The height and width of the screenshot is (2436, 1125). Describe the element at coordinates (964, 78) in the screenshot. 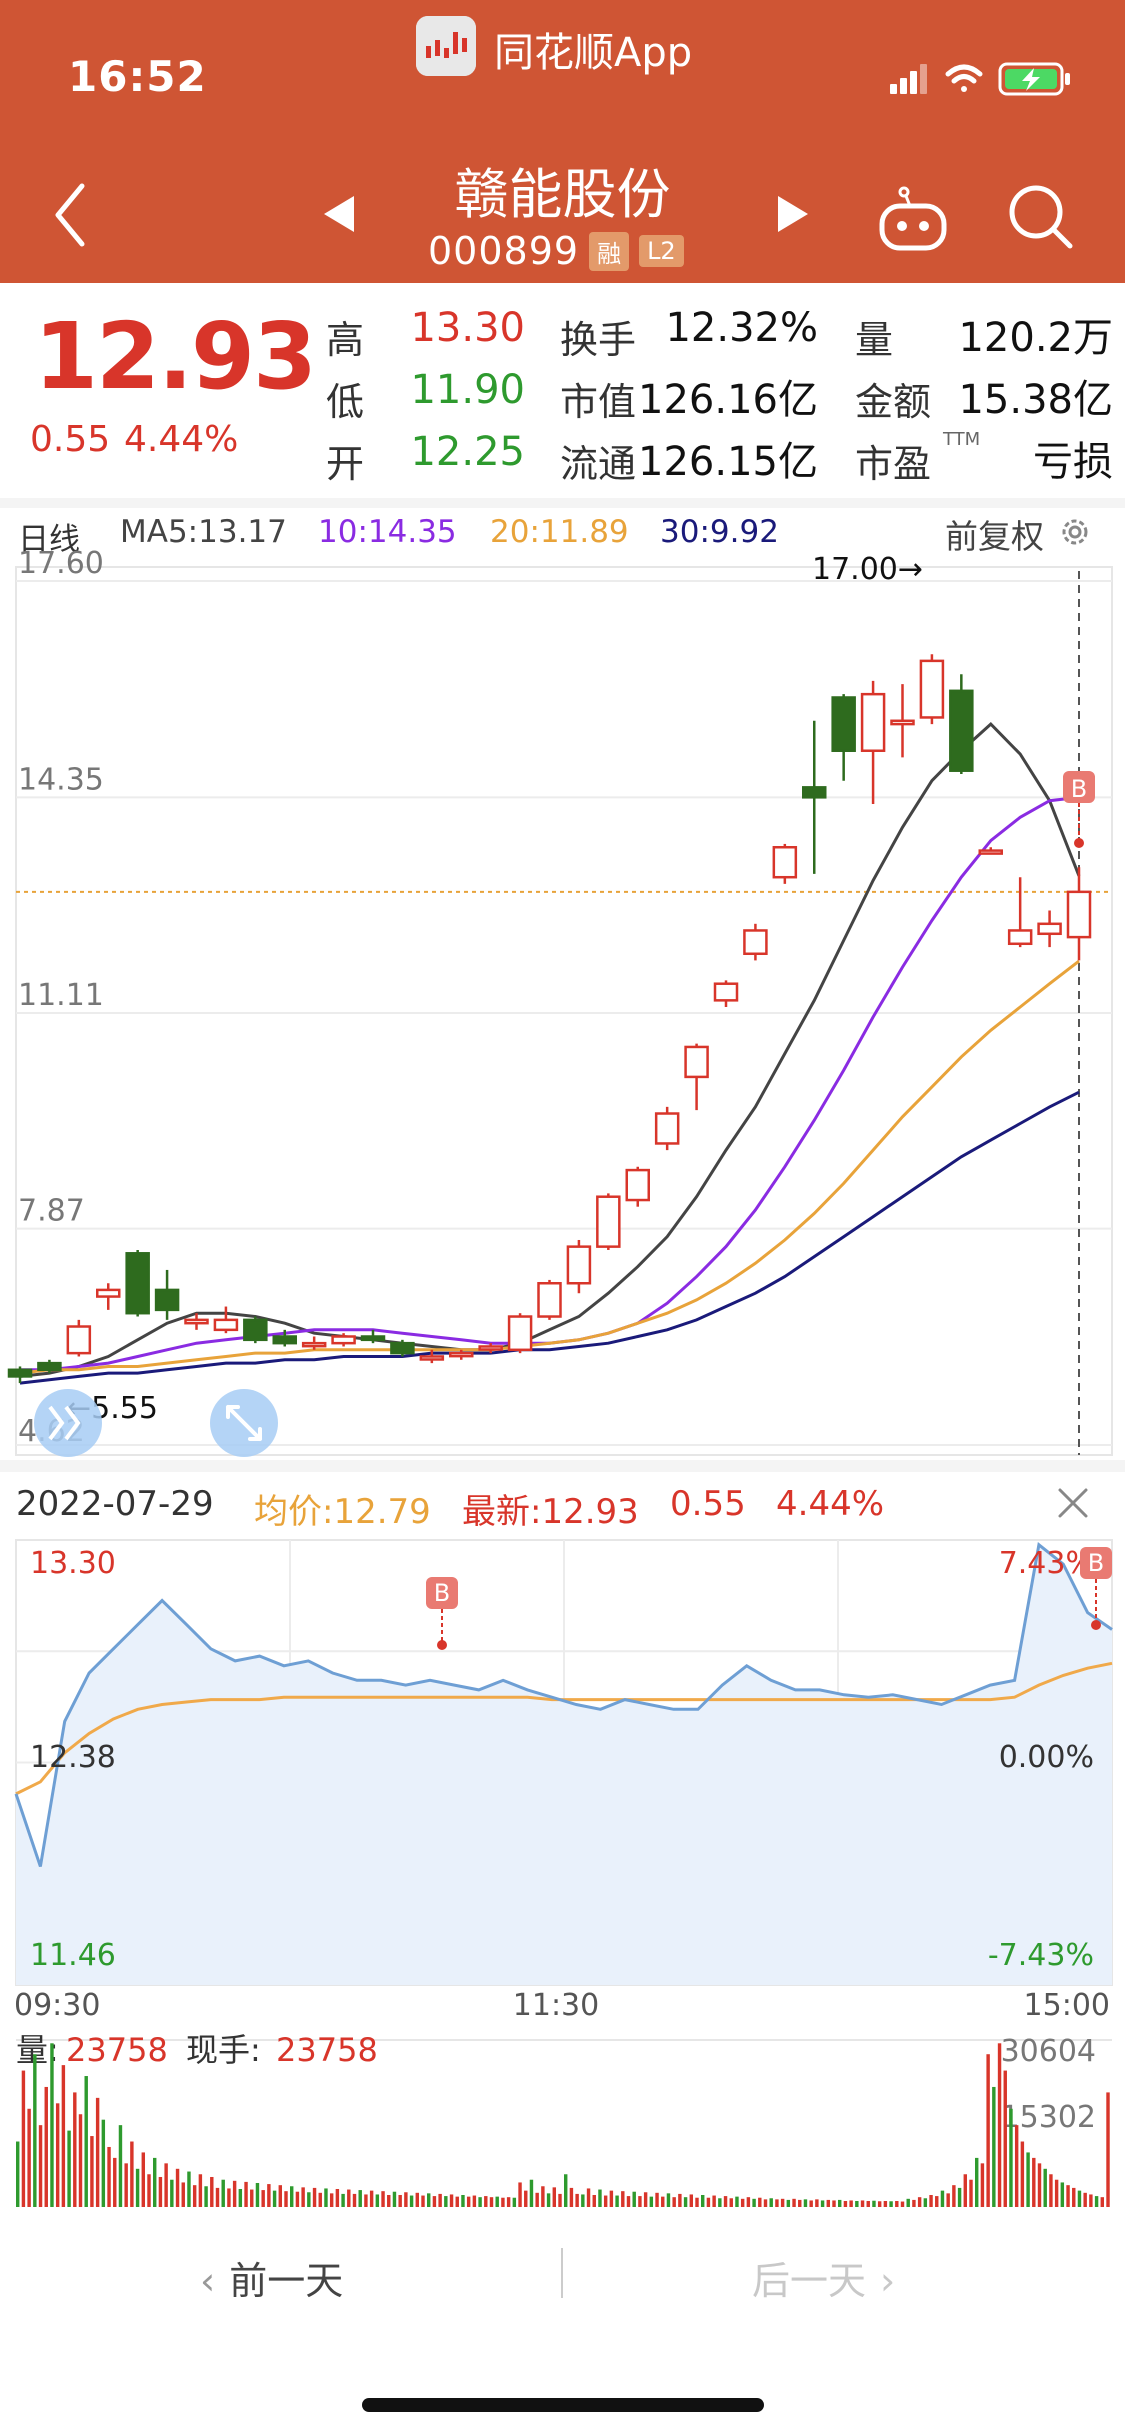

I see `wifi-icon` at that location.